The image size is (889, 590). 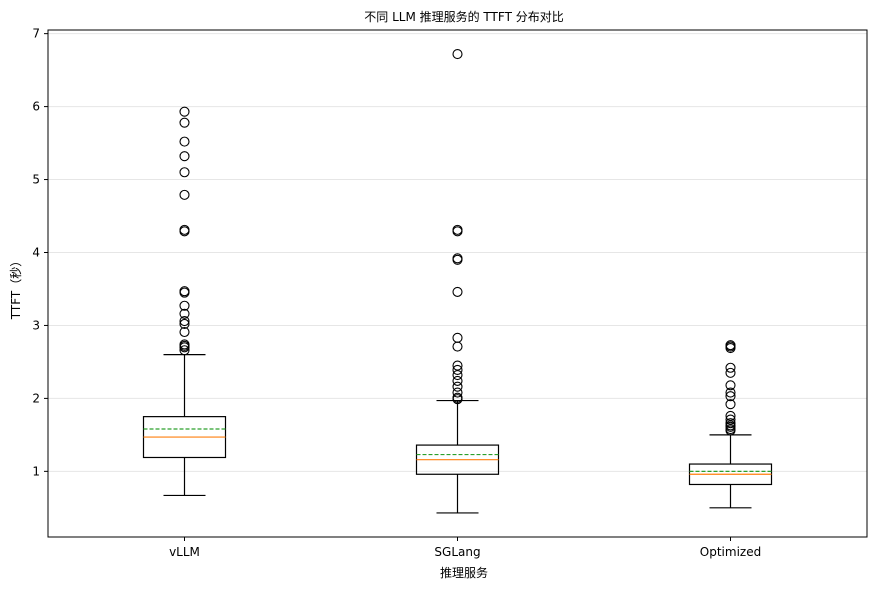 I want to click on y-axis: 1 2 3 4 5 6 7, so click(x=40, y=252).